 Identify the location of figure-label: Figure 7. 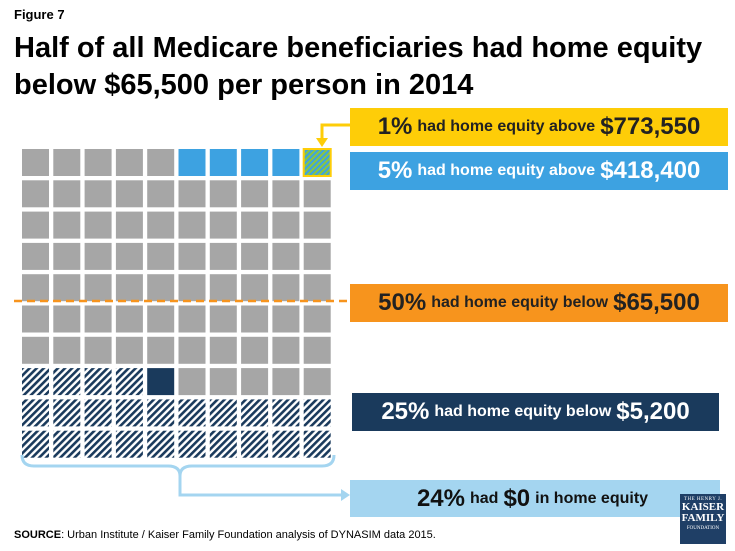
(39, 14).